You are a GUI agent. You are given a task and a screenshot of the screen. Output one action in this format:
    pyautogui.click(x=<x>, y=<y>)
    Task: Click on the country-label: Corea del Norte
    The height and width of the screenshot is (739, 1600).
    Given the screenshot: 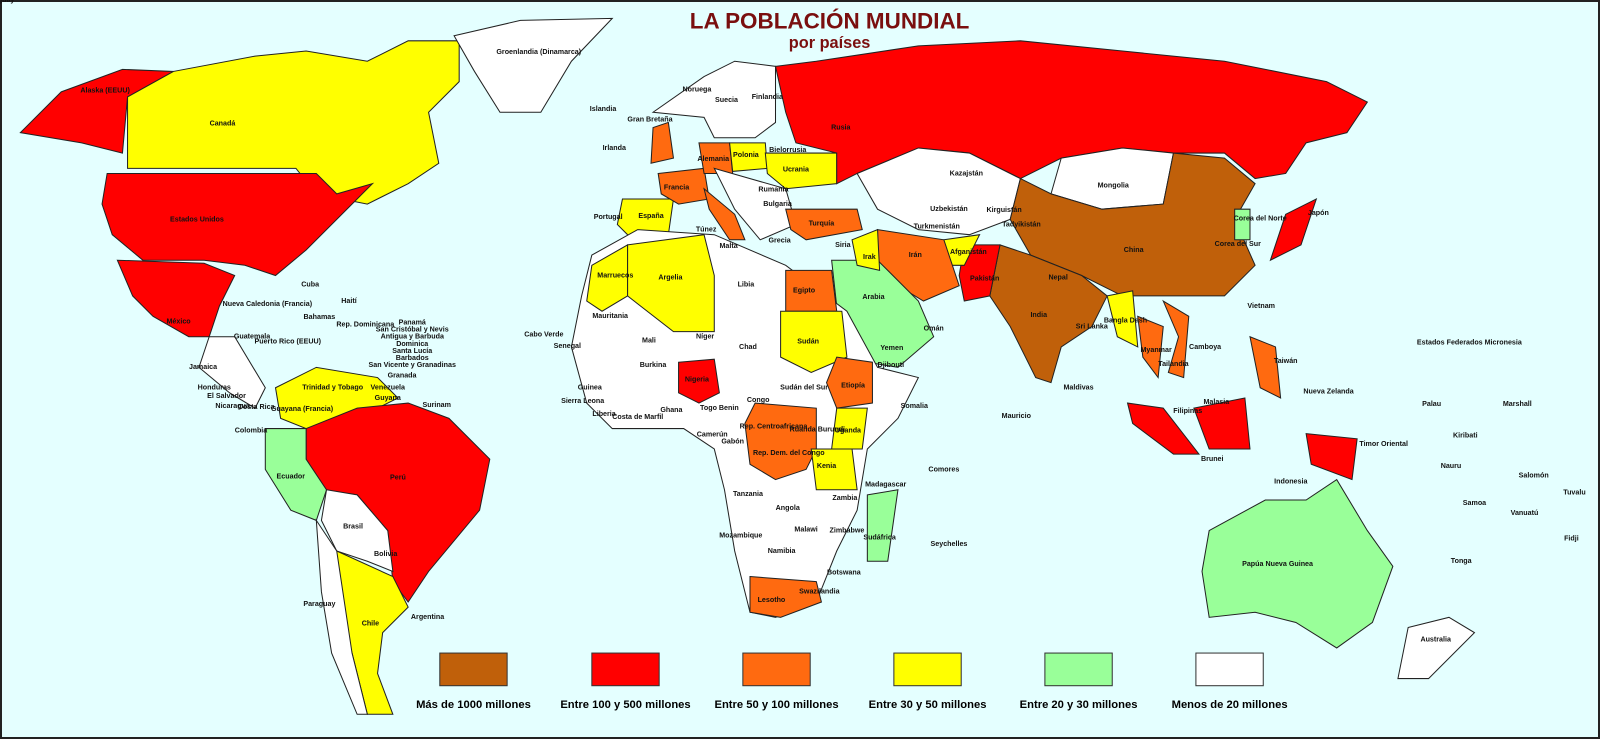 What is the action you would take?
    pyautogui.click(x=1260, y=218)
    